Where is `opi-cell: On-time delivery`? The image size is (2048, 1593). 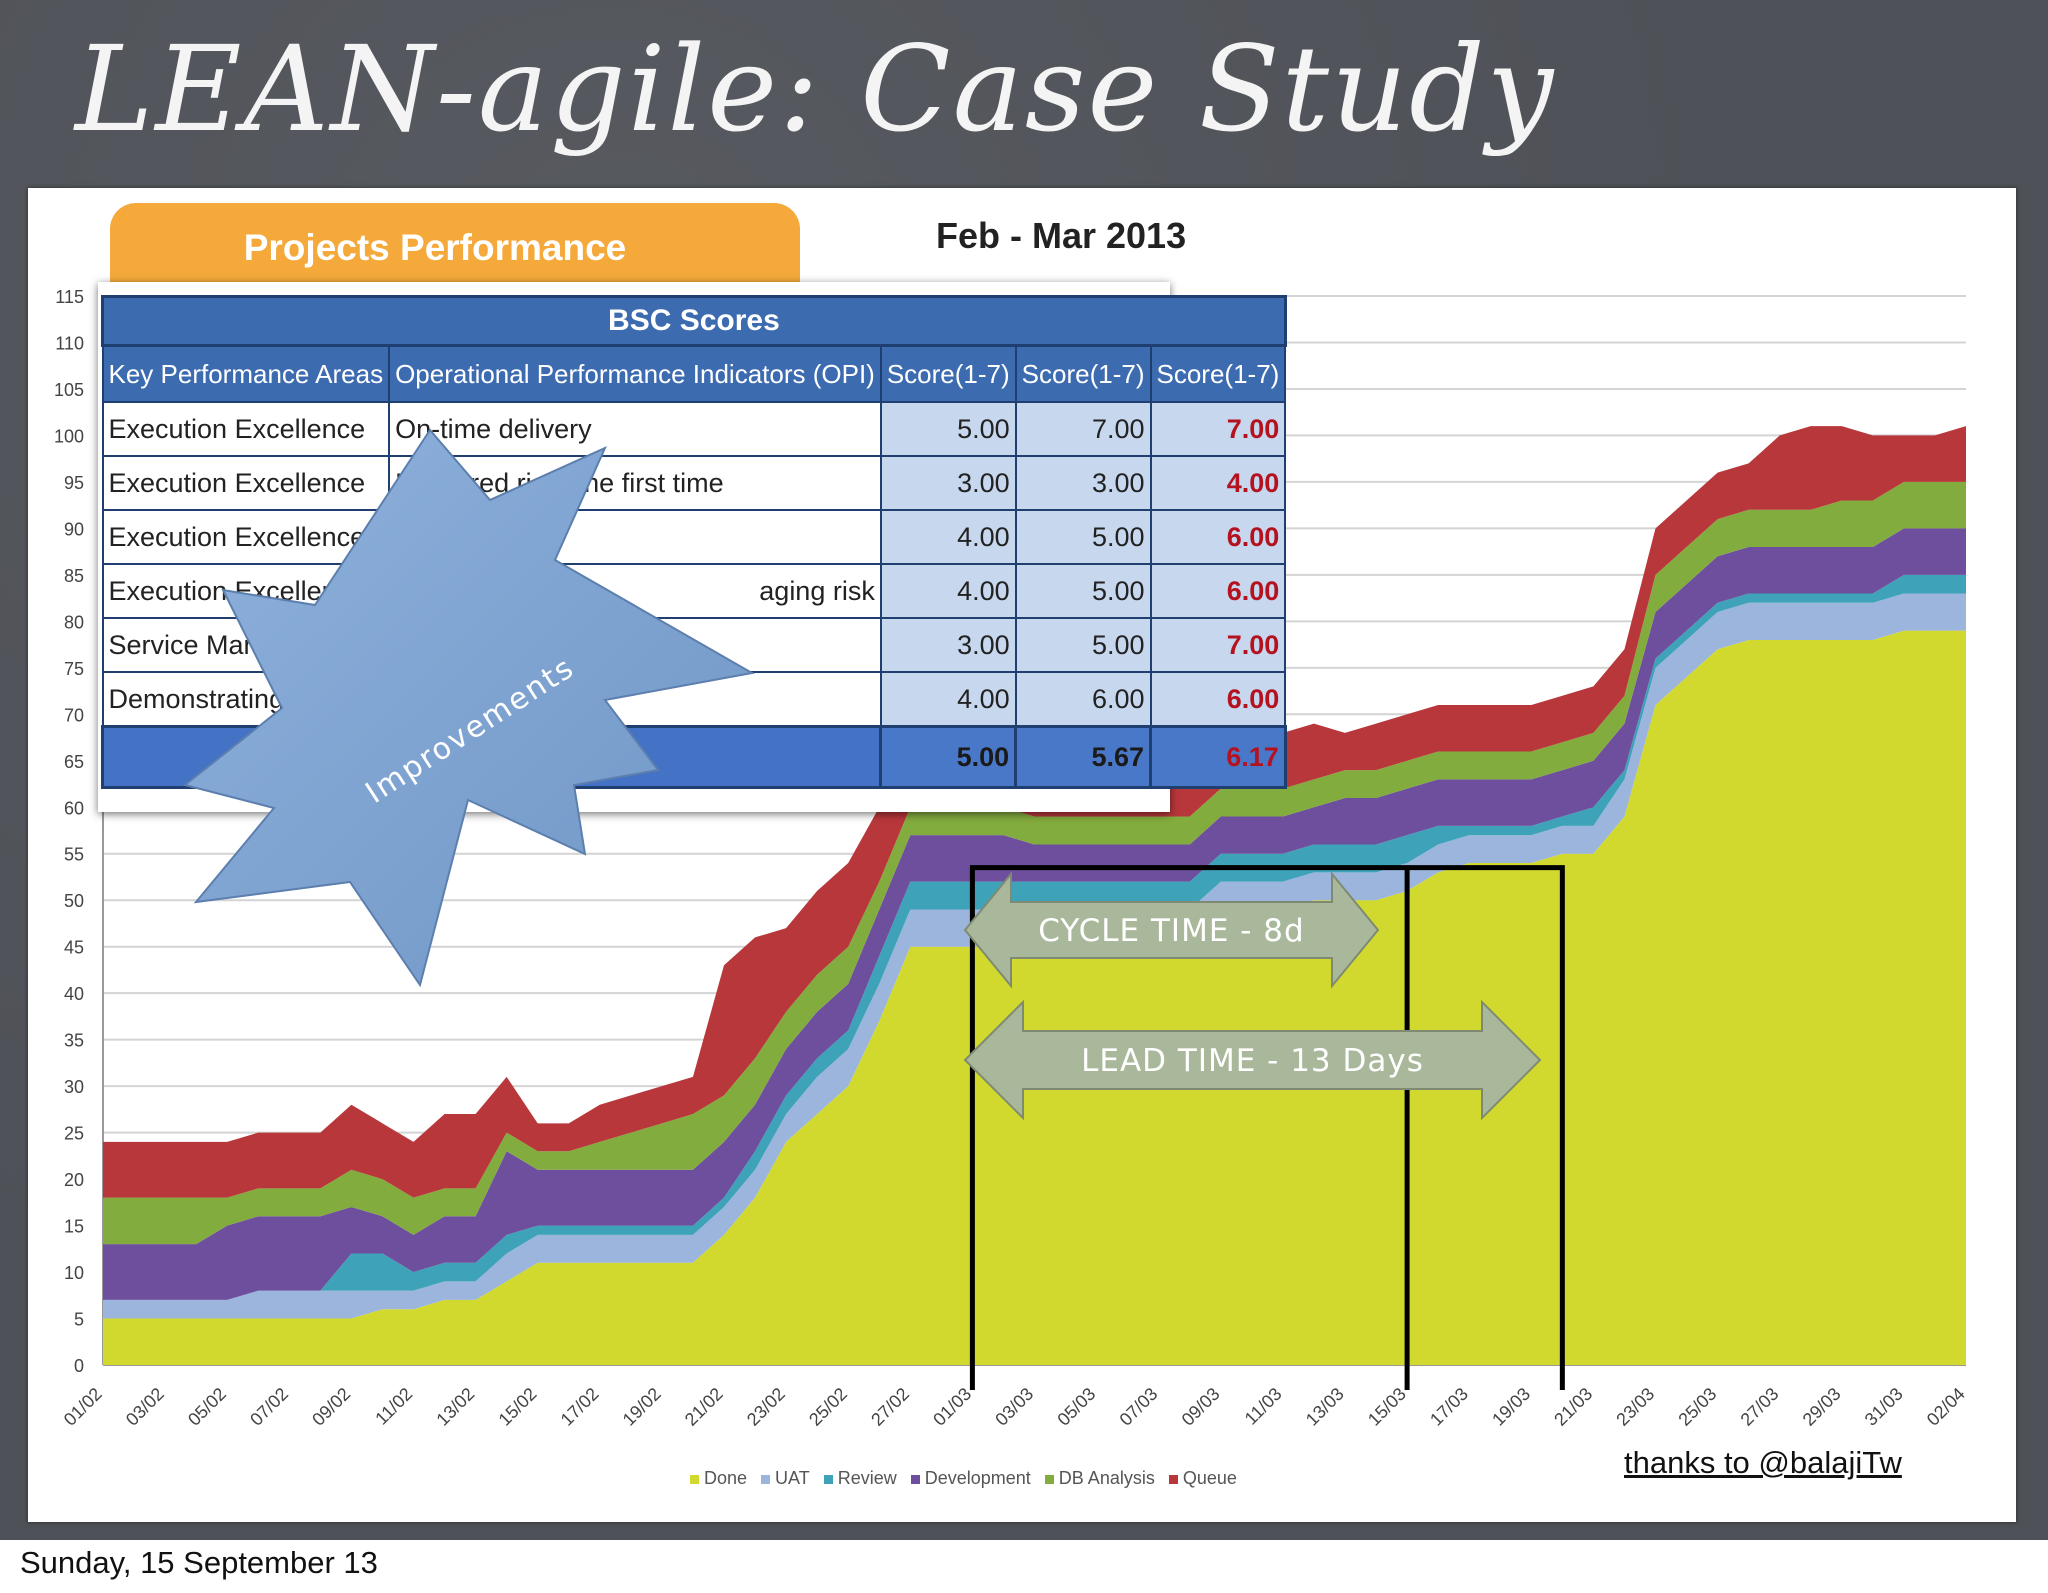 opi-cell: On-time delivery is located at coordinates (635, 429).